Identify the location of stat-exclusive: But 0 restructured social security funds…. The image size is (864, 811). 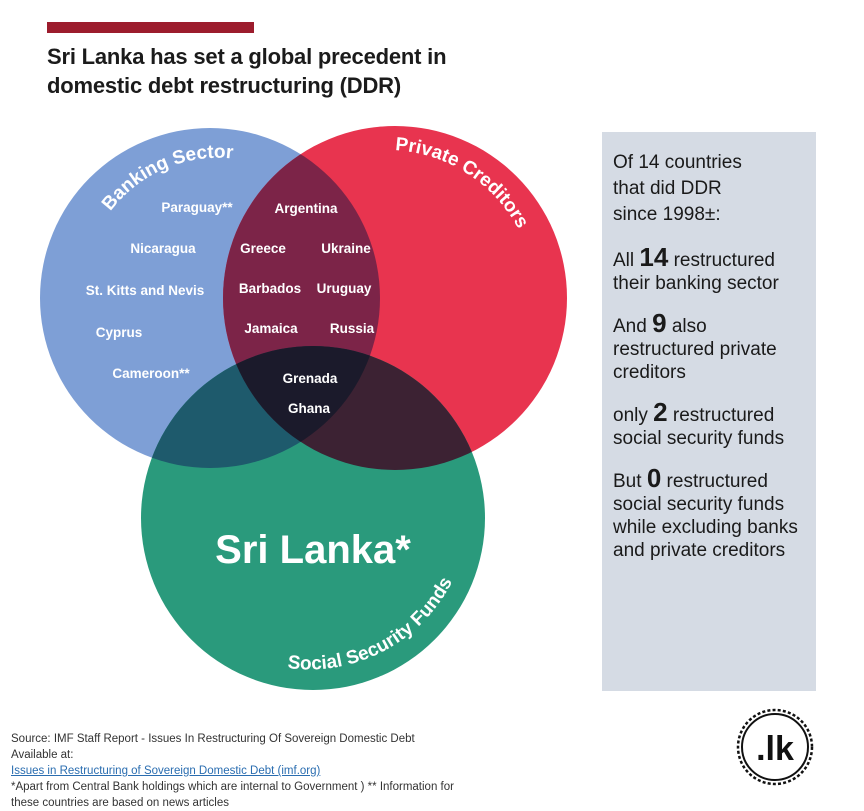
(710, 513).